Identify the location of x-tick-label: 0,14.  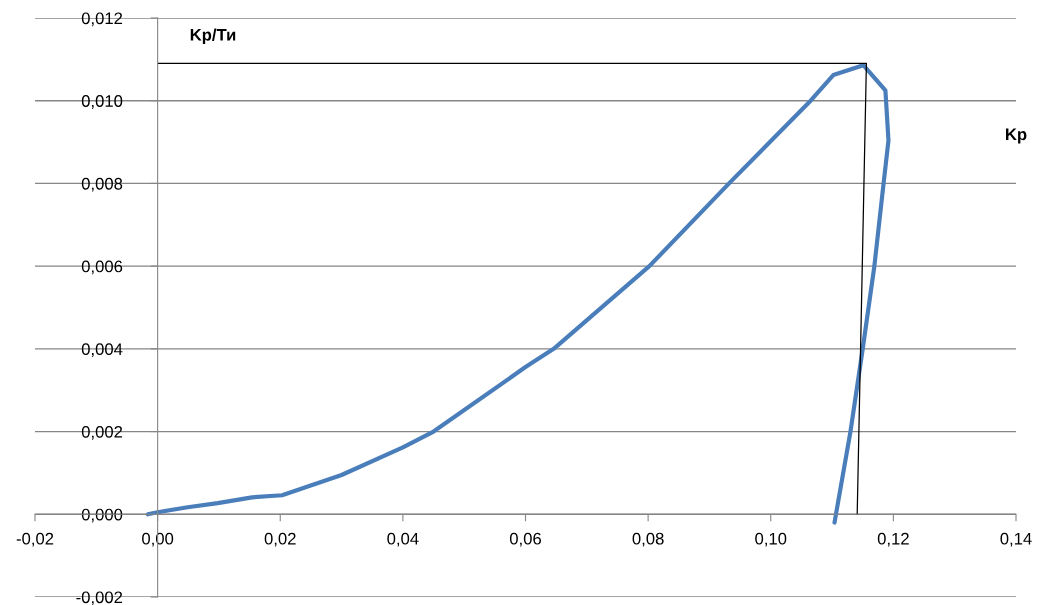
(1016, 539).